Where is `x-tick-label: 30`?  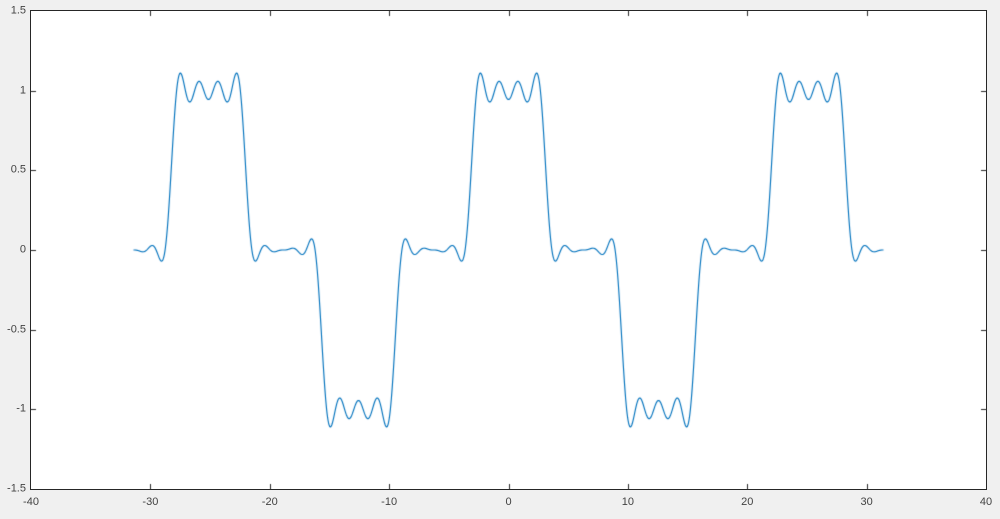
x-tick-label: 30 is located at coordinates (866, 502).